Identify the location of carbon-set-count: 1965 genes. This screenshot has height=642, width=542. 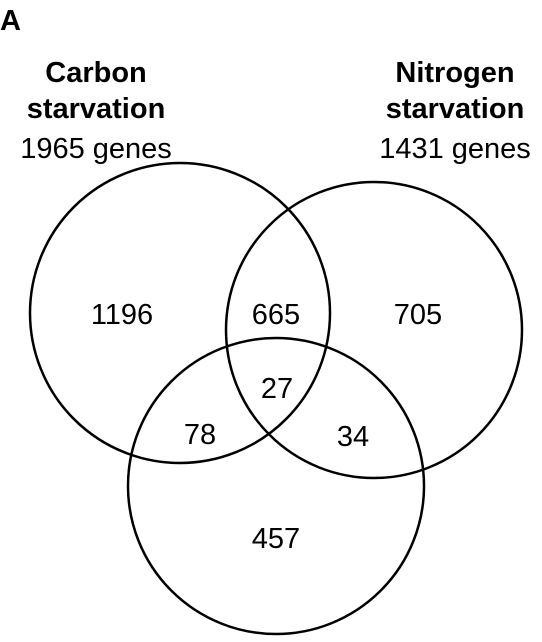
(96, 149).